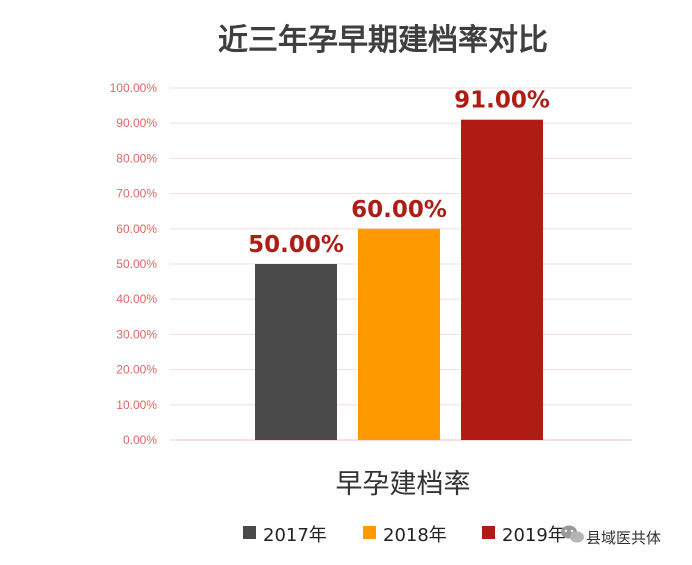 This screenshot has height=565, width=692. I want to click on y-tick-label: 10.00%, so click(136, 405).